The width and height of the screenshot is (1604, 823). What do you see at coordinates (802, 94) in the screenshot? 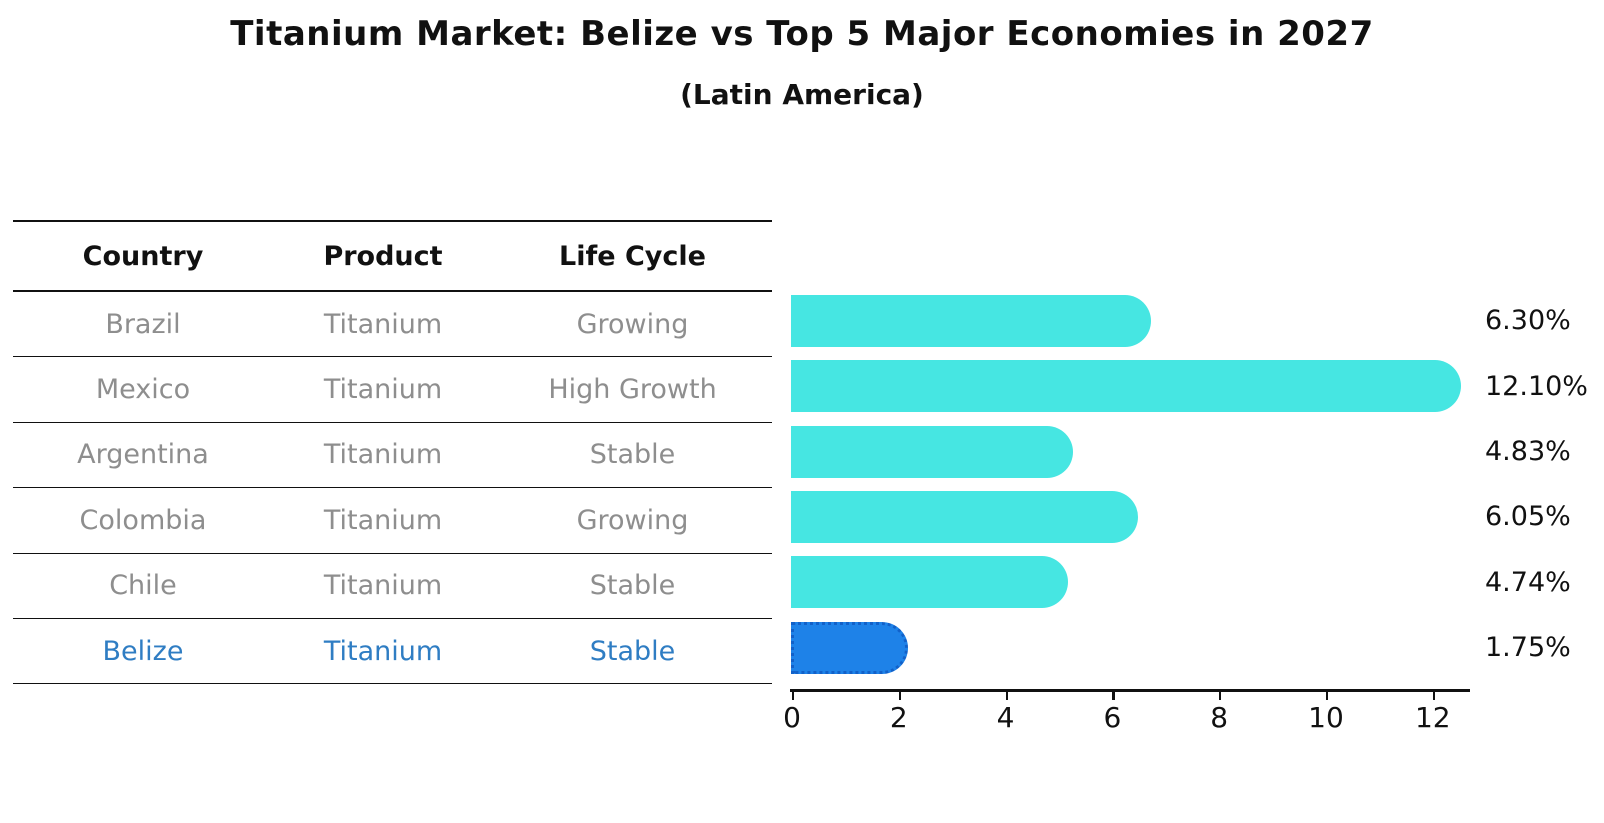
I see `chart-subtitle: (Latin America)` at bounding box center [802, 94].